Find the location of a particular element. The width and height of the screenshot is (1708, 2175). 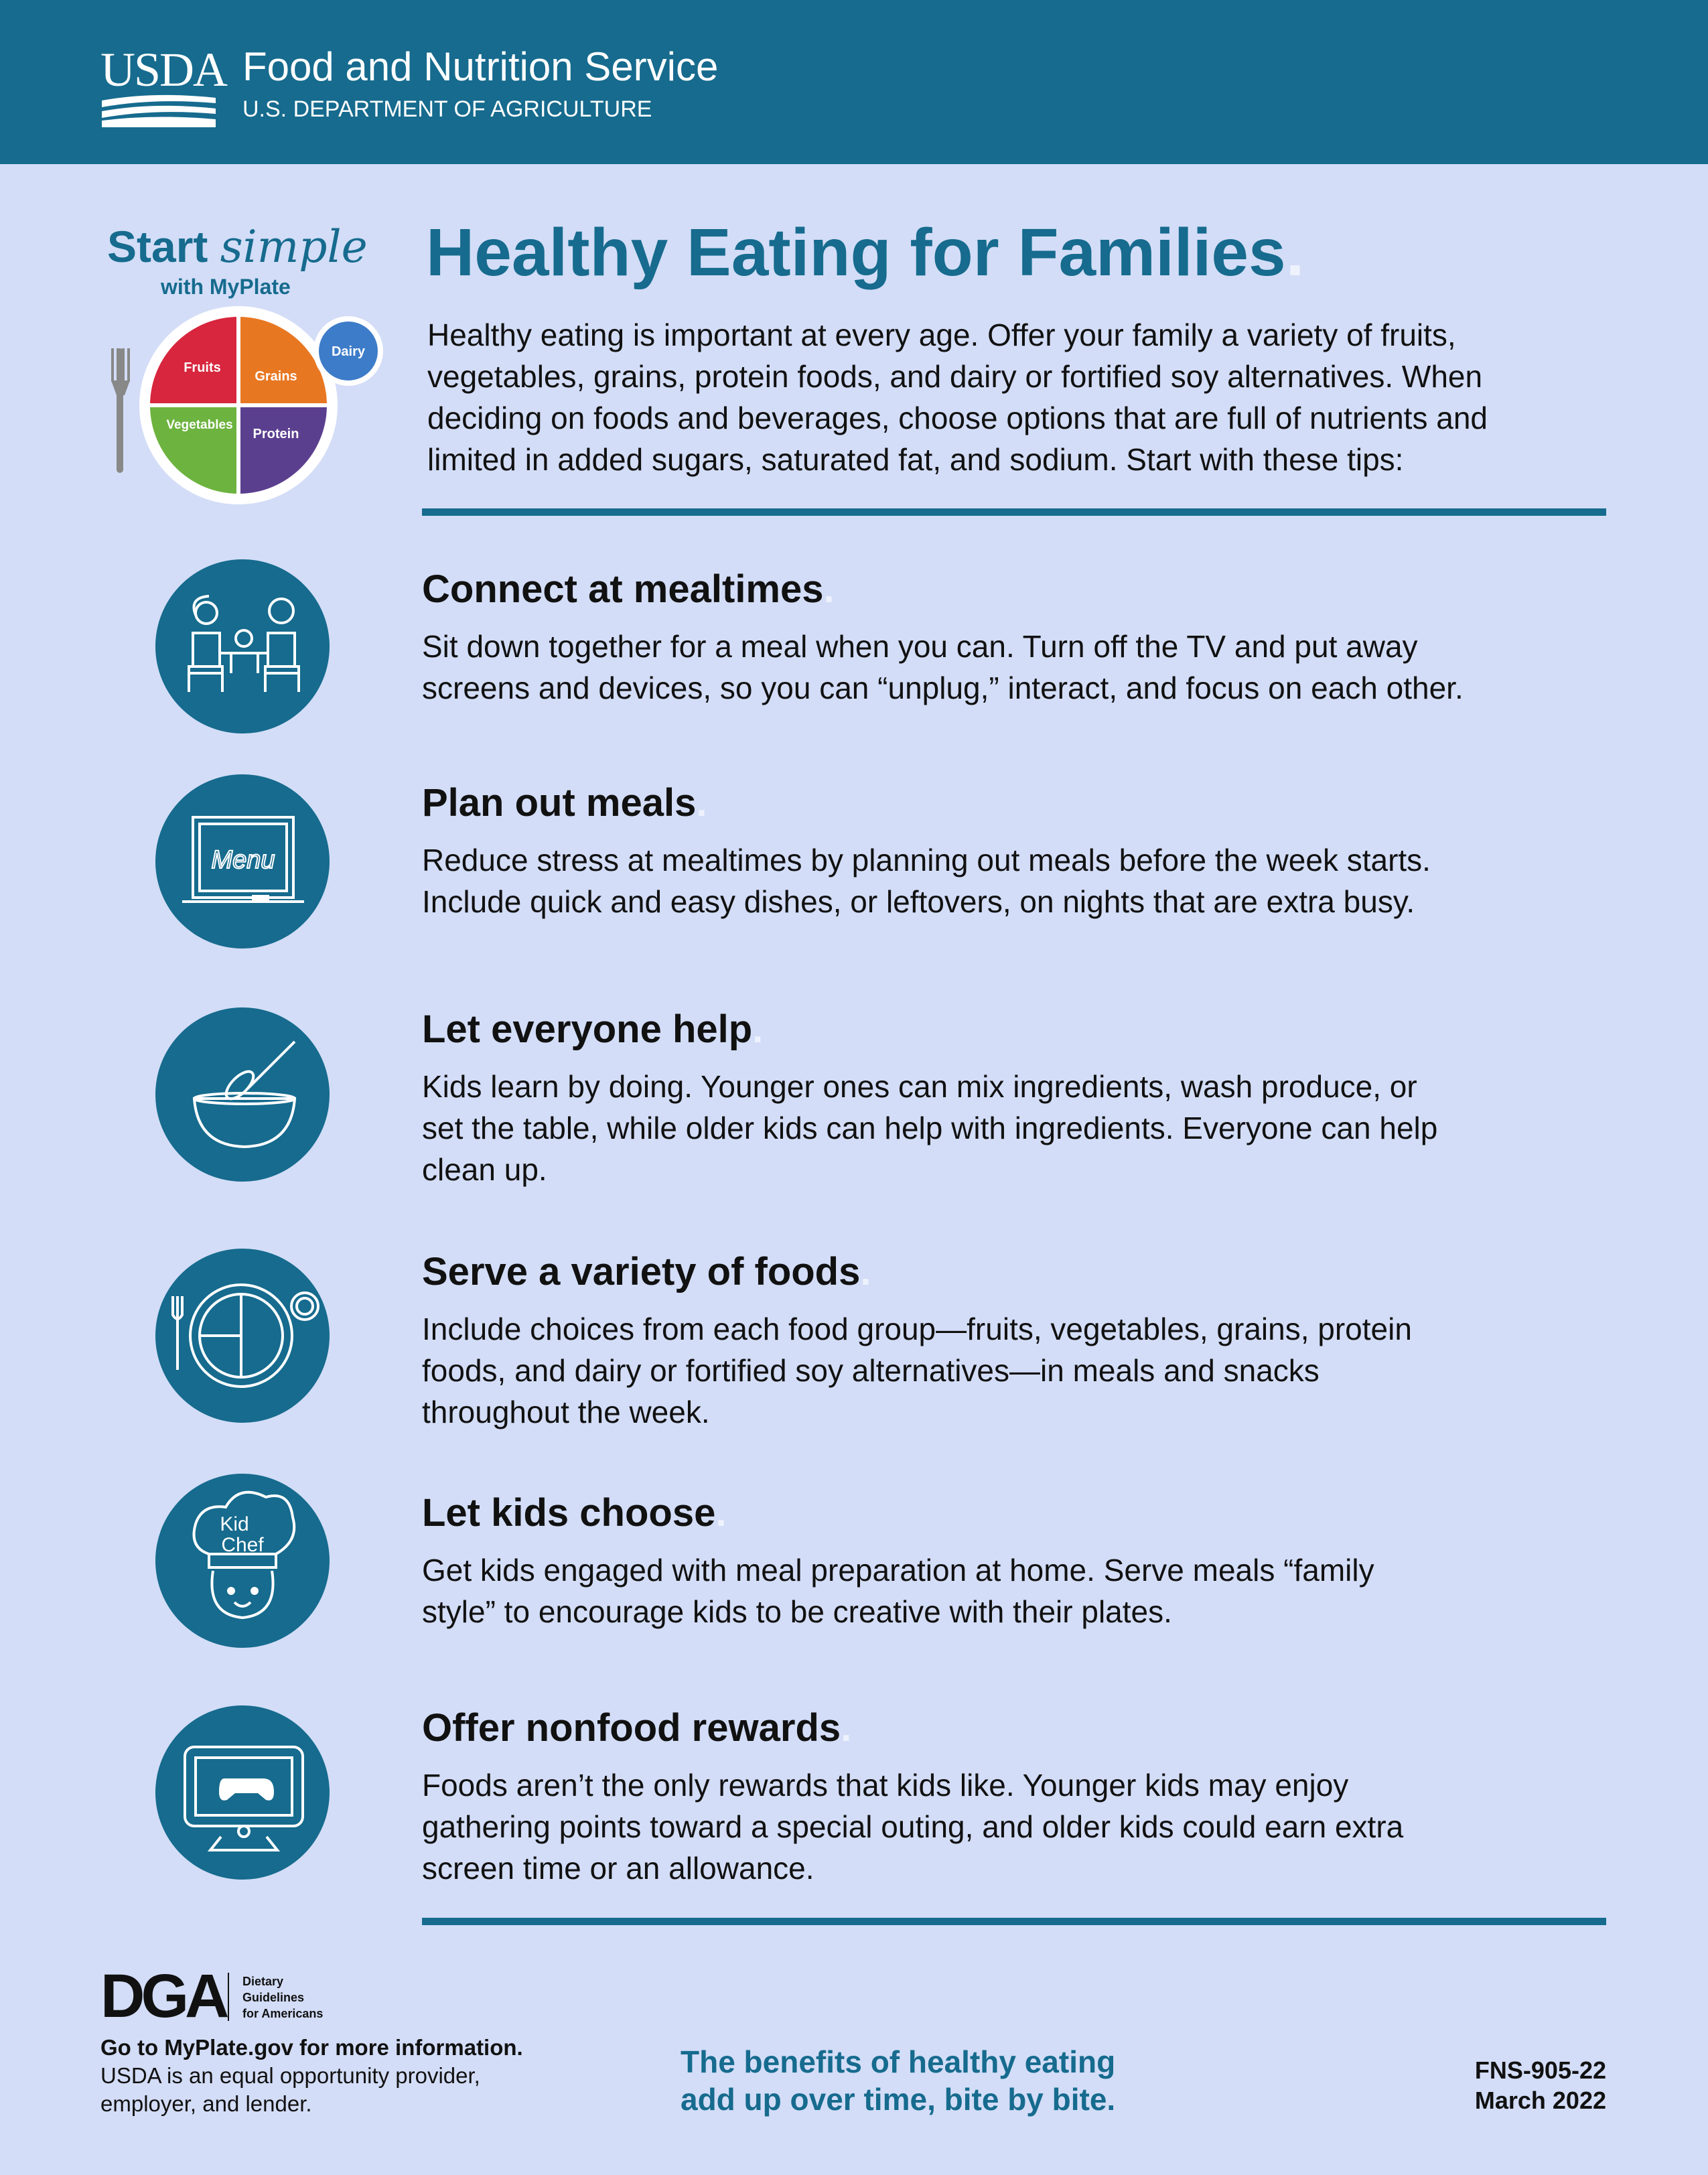

usda-logo: USDA is located at coordinates (164, 69).